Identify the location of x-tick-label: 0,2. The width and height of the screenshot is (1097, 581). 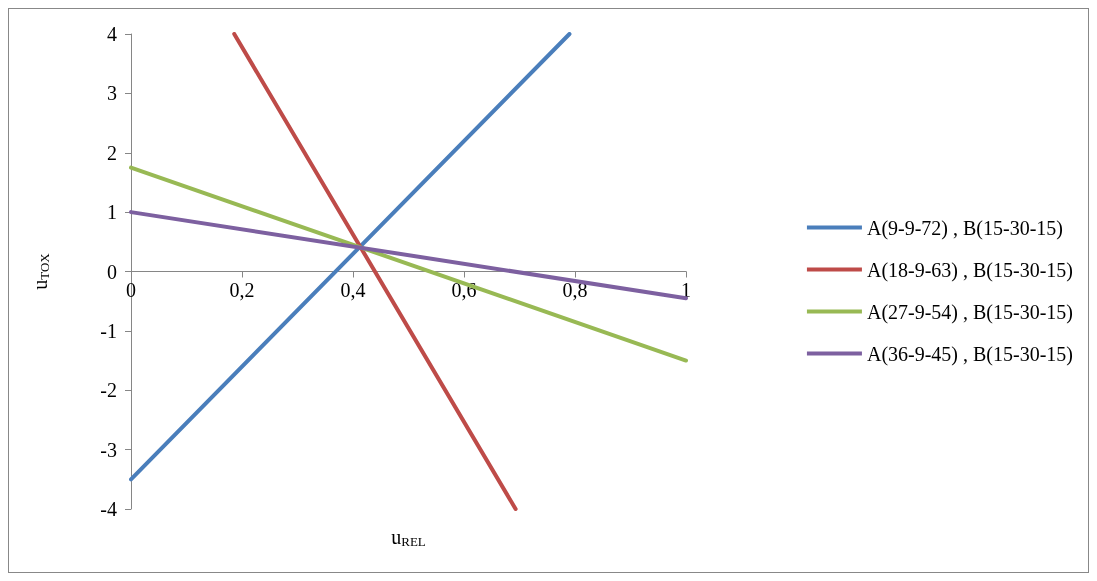
(242, 289).